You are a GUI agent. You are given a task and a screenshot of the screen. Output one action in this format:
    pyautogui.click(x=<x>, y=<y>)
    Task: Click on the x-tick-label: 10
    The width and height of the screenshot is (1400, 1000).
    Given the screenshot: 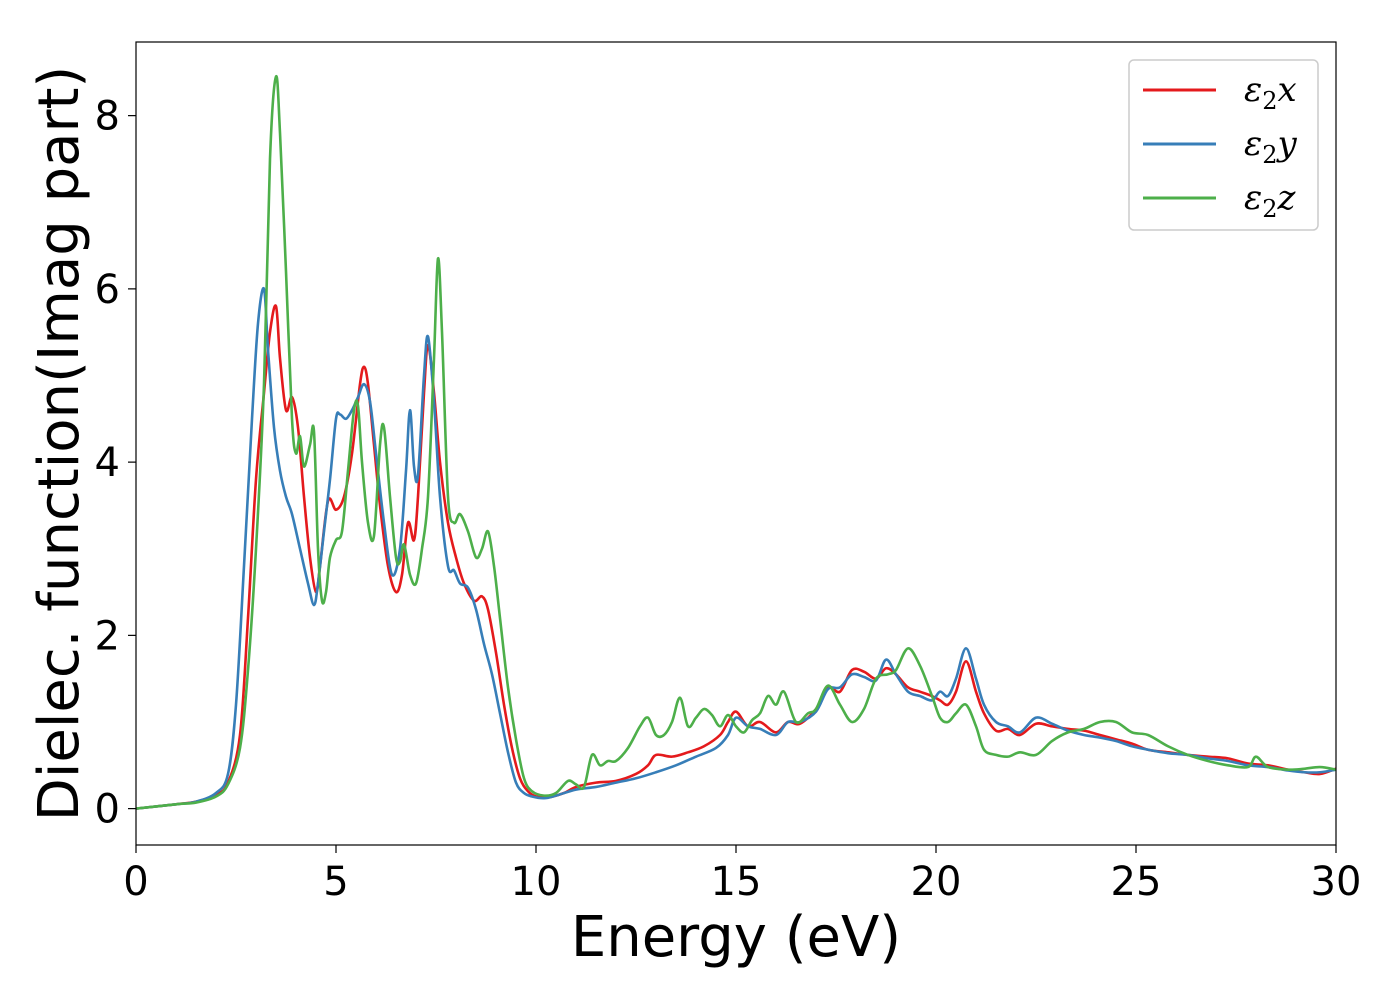 What is the action you would take?
    pyautogui.click(x=536, y=882)
    